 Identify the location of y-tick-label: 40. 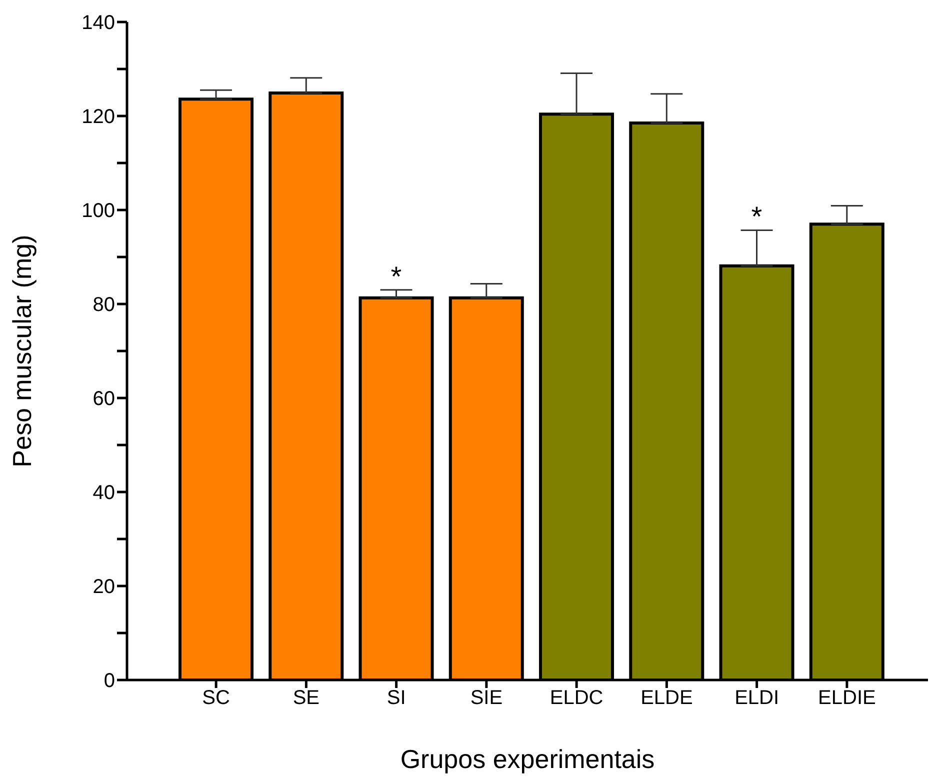
(103, 493).